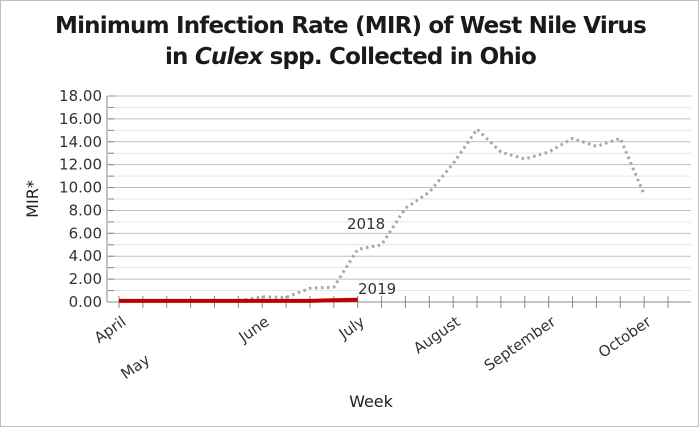 This screenshot has height=428, width=699. I want to click on y-tick-label: 18.00, so click(80, 96).